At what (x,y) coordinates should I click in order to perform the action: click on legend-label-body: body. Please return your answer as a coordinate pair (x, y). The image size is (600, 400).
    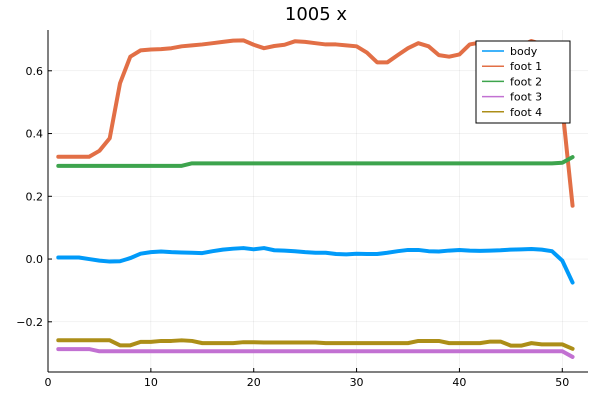
    Looking at the image, I should click on (524, 51).